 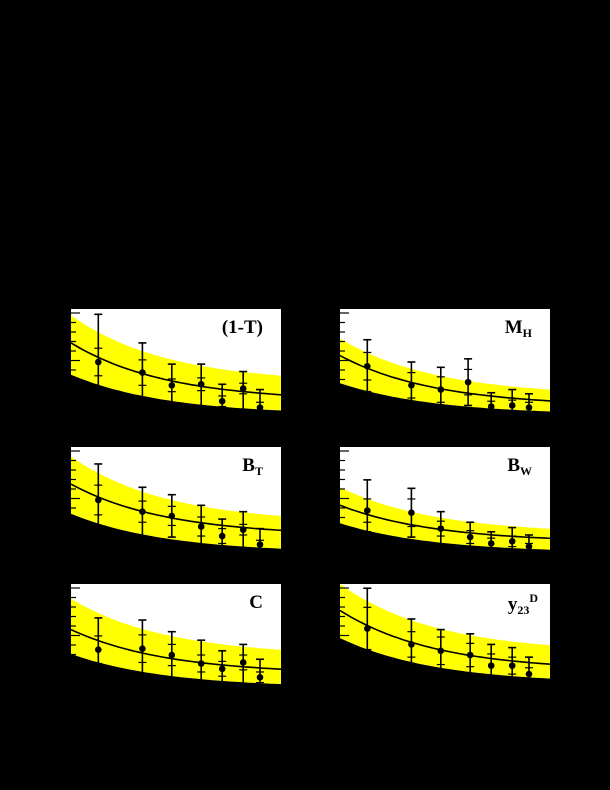 What do you see at coordinates (523, 604) in the screenshot?
I see `panel-label: y23D` at bounding box center [523, 604].